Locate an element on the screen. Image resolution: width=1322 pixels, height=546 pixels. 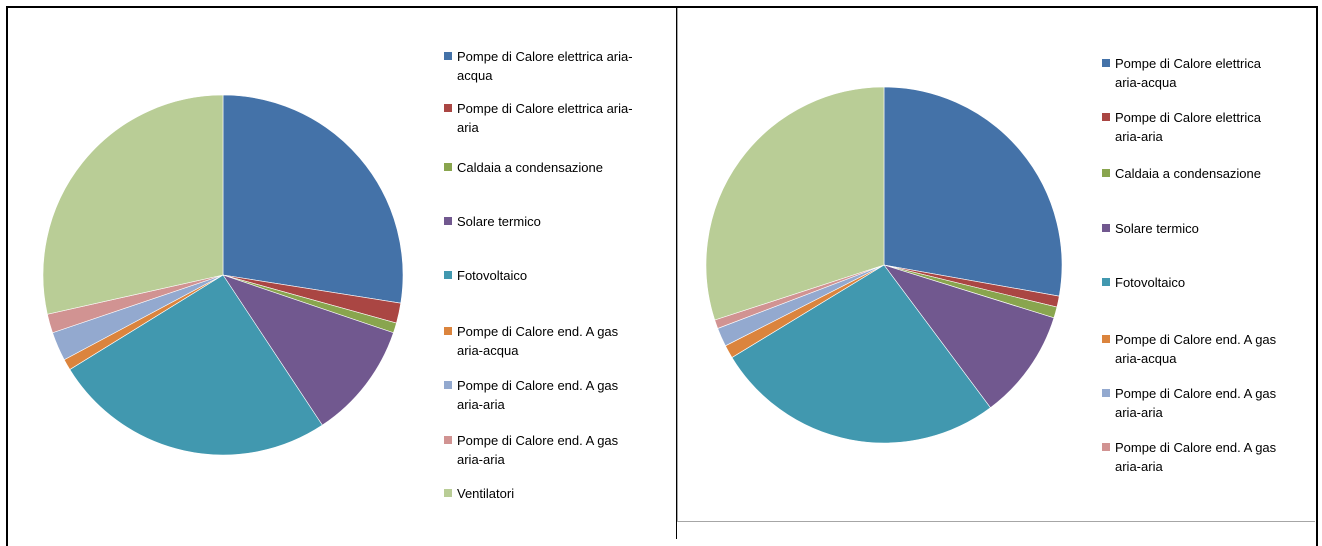
legend-label: Ventilatori is located at coordinates (486, 493).